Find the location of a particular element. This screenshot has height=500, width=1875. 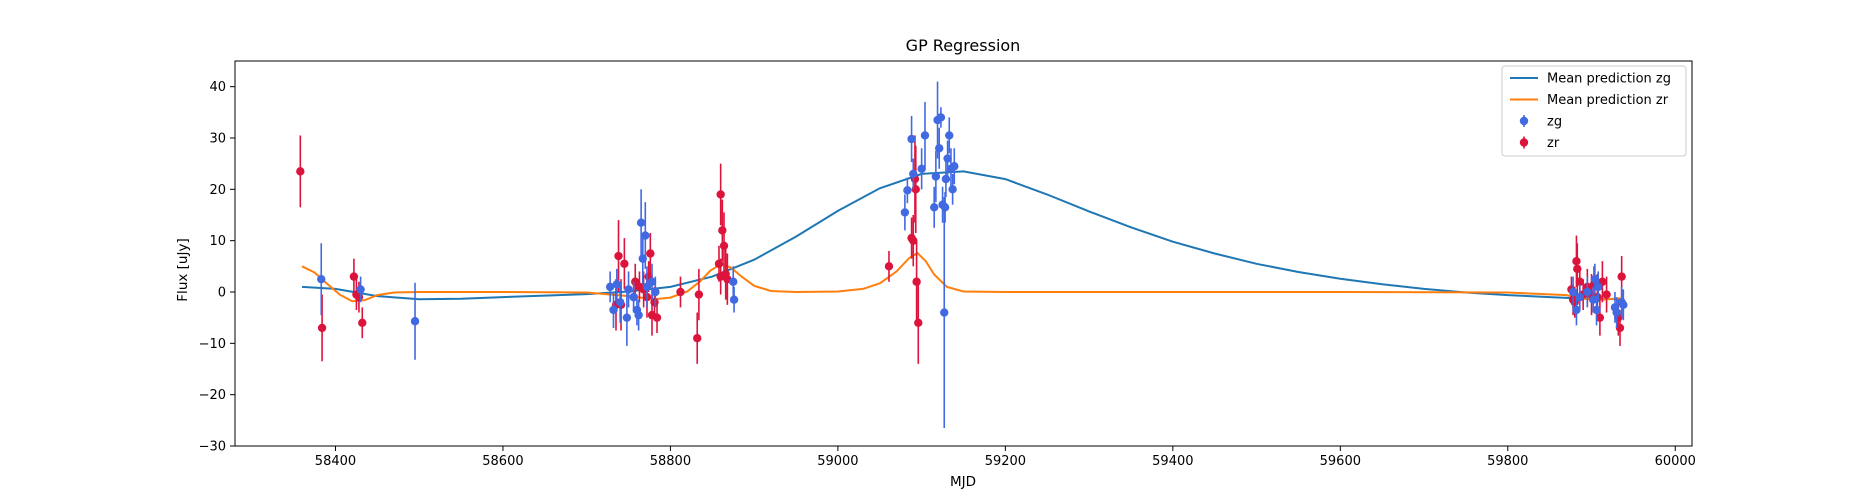

y-tick-label: 20 is located at coordinates (217, 190).